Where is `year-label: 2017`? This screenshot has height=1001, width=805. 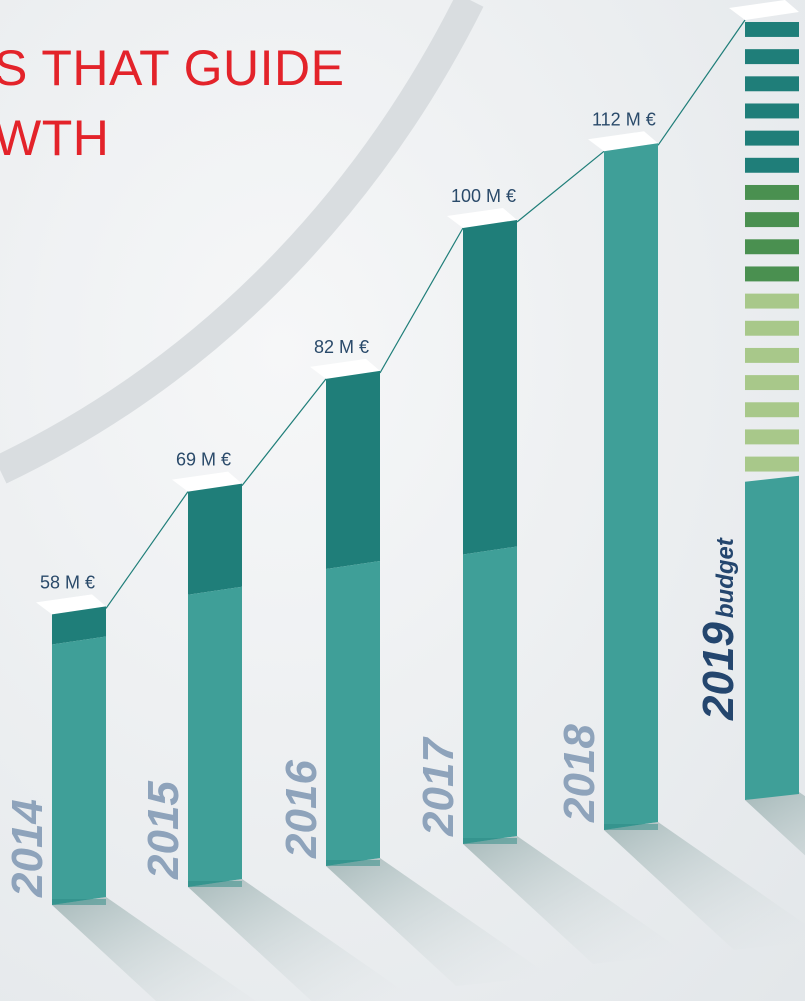 year-label: 2017 is located at coordinates (438, 786).